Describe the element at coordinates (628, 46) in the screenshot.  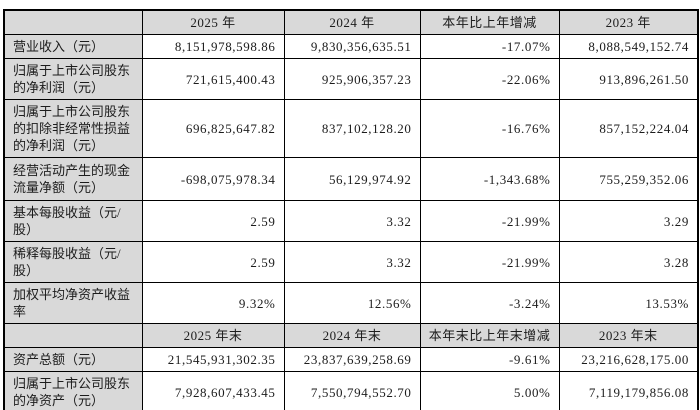
I see `cell-value: 8,088,549,152.74` at that location.